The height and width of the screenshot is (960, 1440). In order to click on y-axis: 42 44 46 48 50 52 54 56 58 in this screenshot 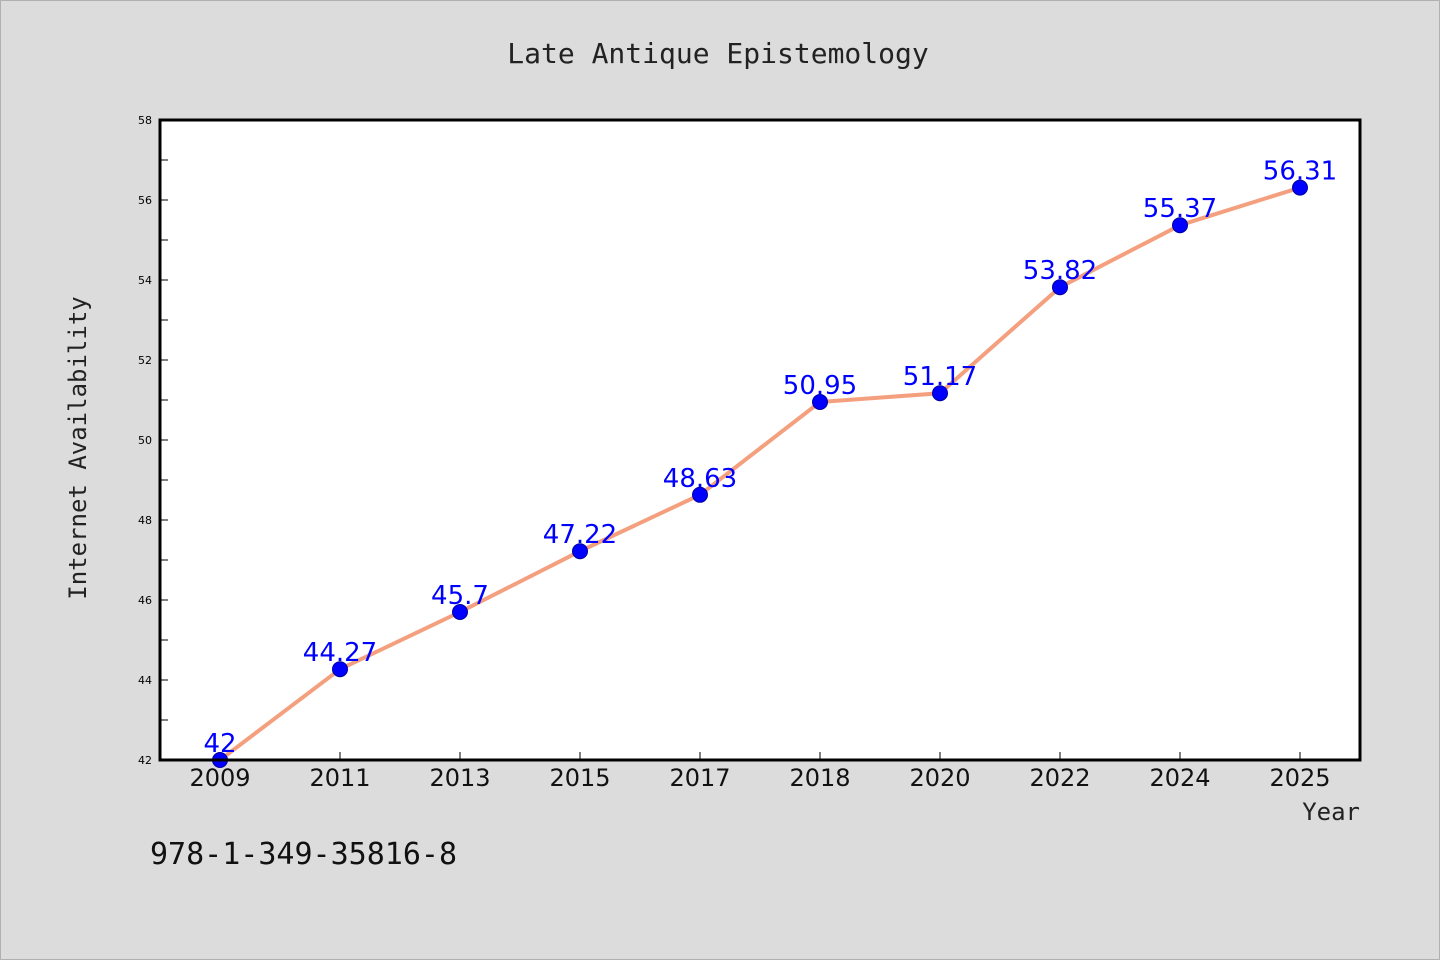, I will do `click(153, 440)`.